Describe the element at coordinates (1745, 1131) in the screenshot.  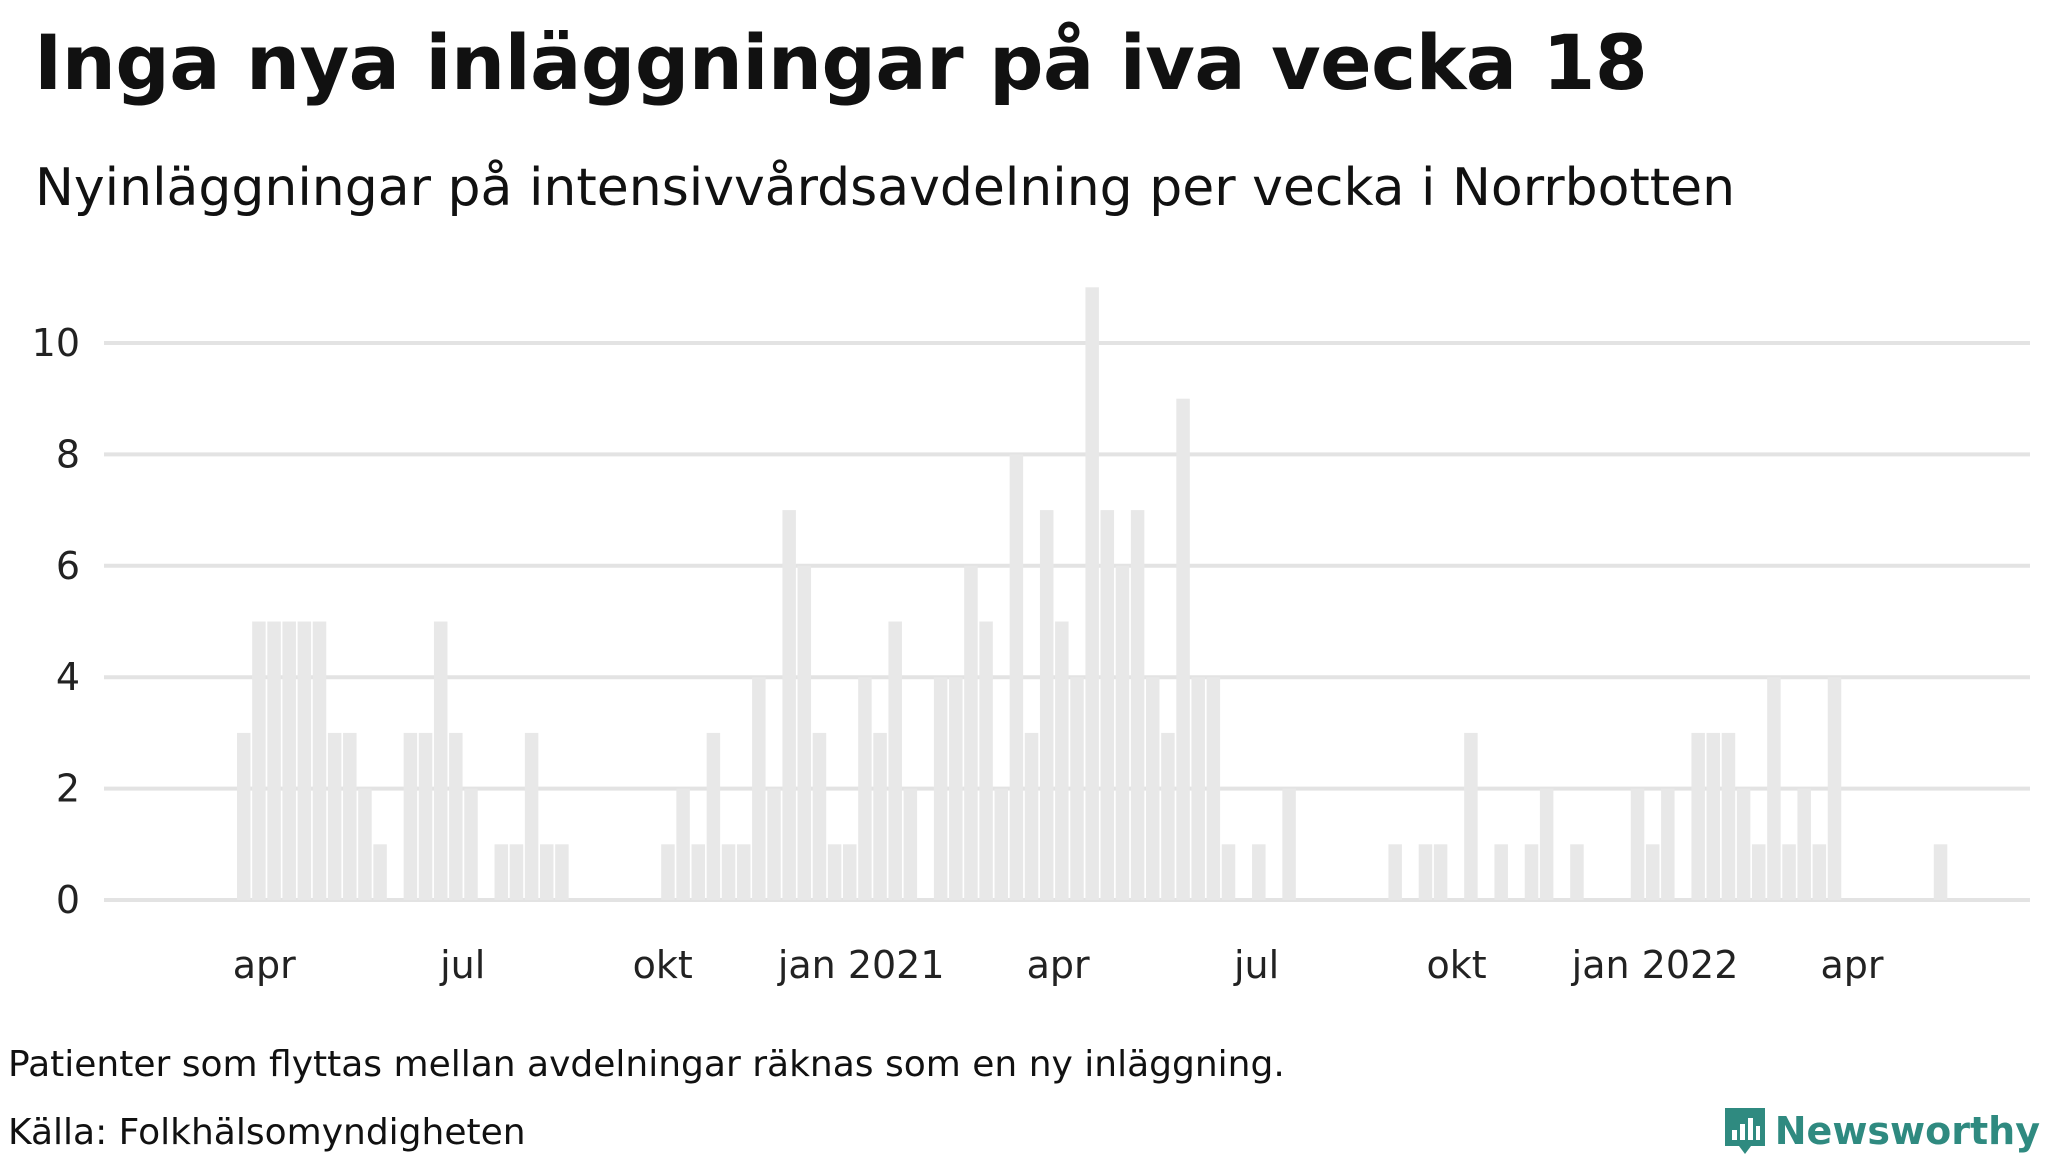
I see `newsworthy-icon` at that location.